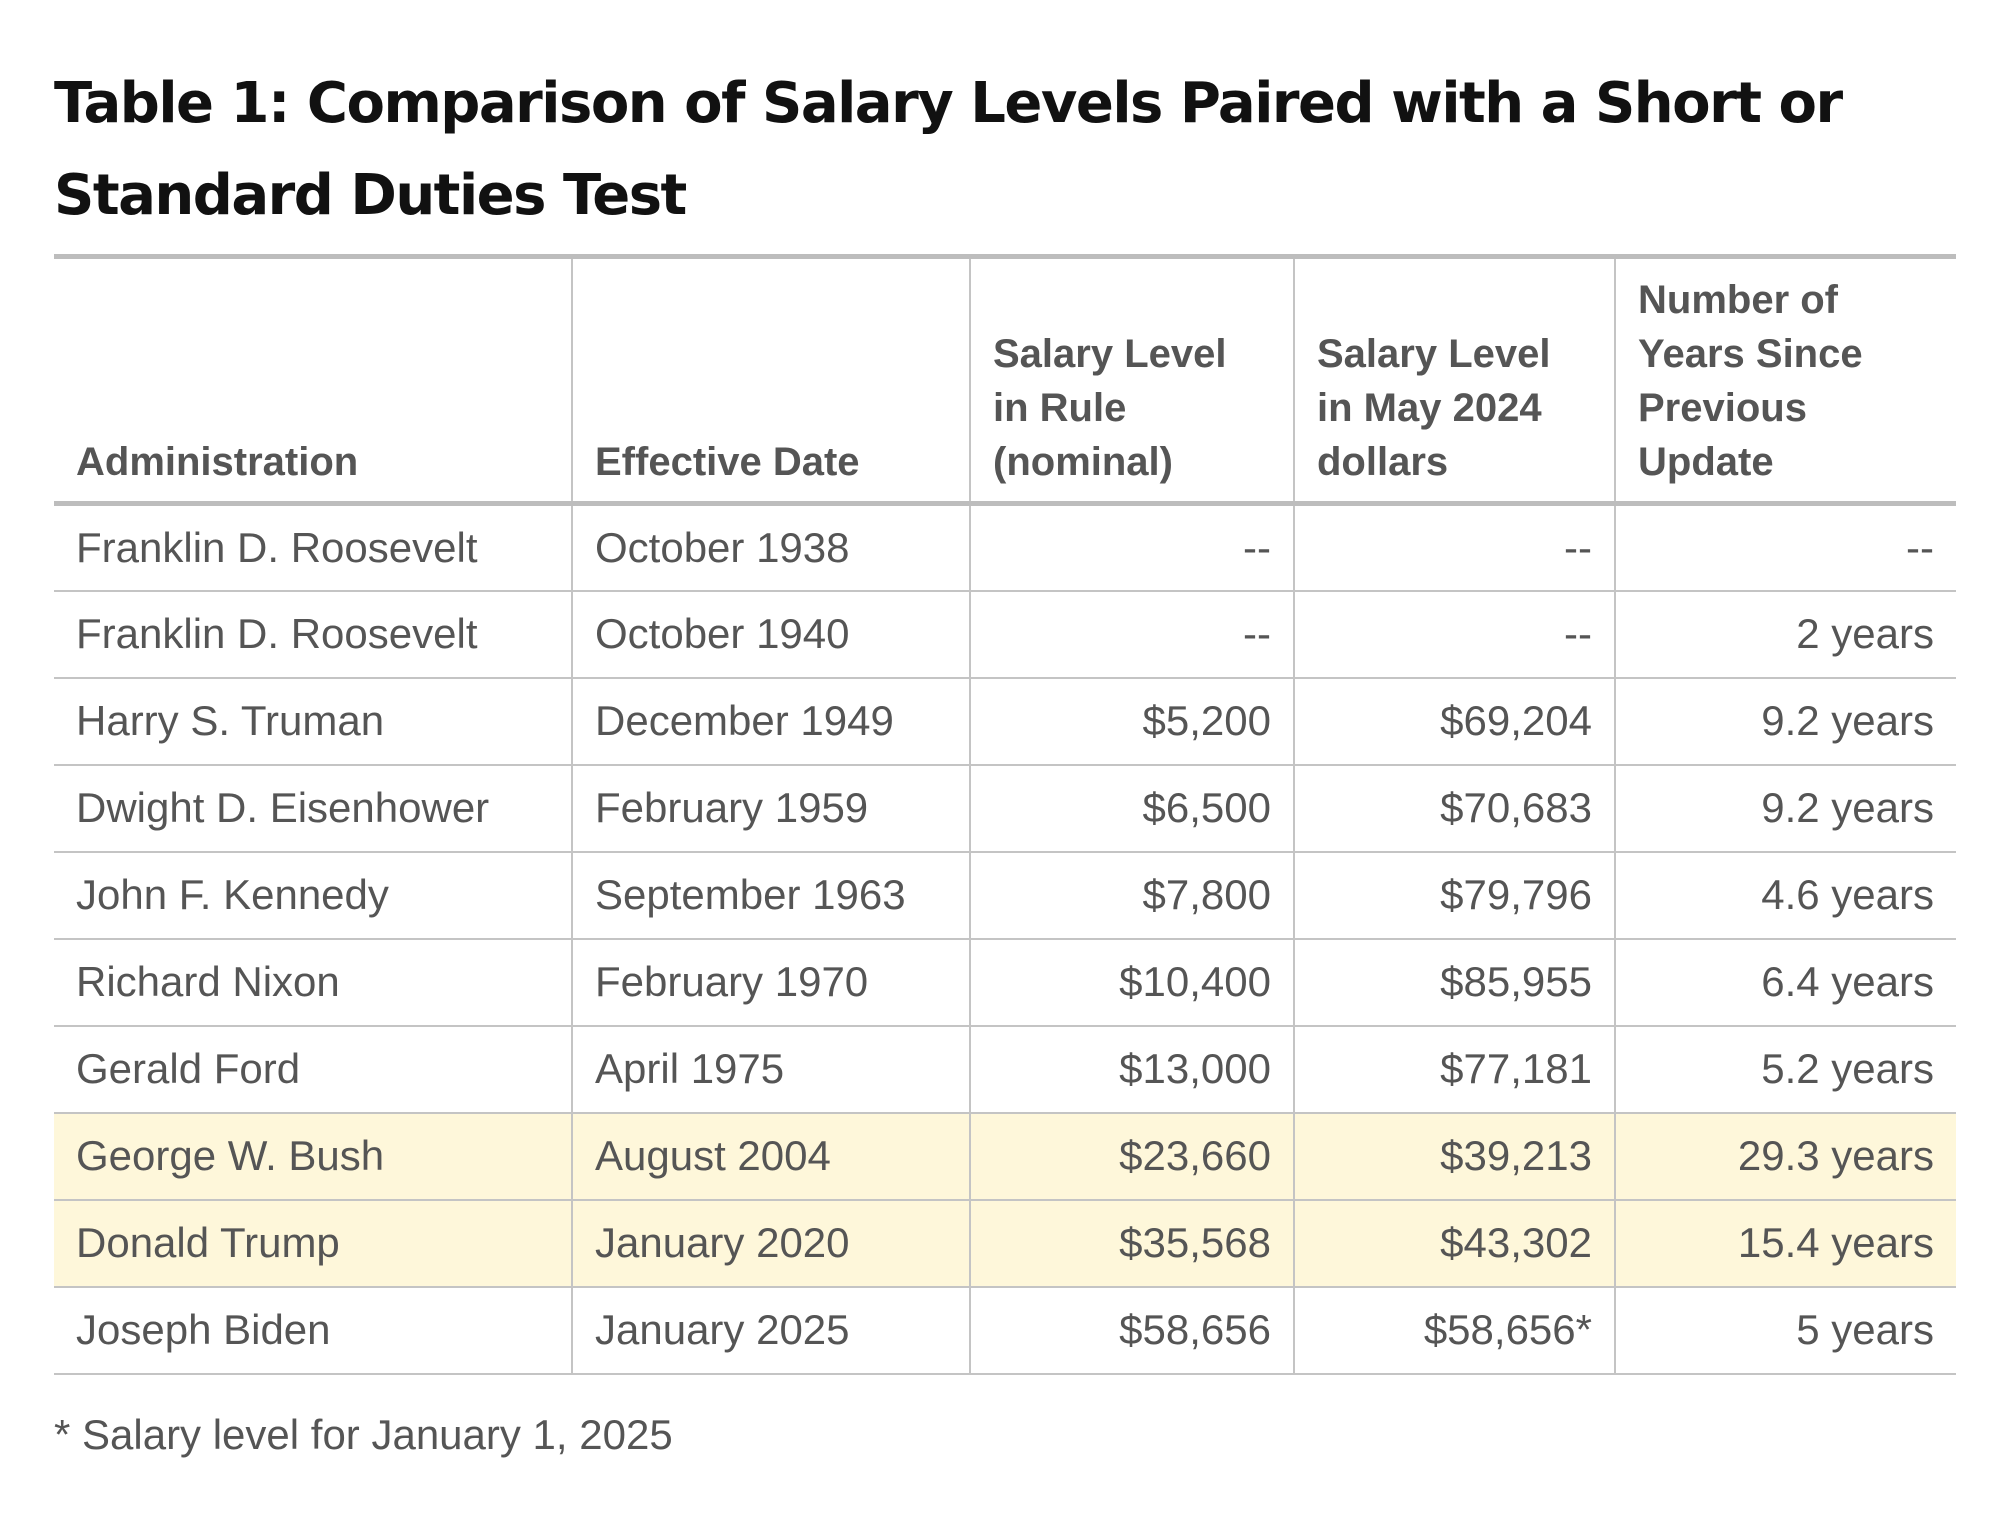 The image size is (2010, 1520). I want to click on cell-effective-date: August 2004, so click(770, 1156).